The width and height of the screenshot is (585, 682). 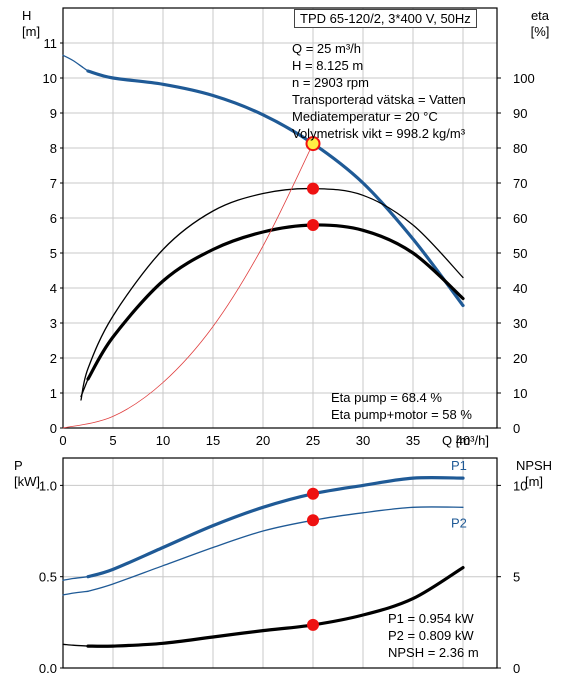 What do you see at coordinates (53, 428) in the screenshot?
I see `y-left-tick-label: 0` at bounding box center [53, 428].